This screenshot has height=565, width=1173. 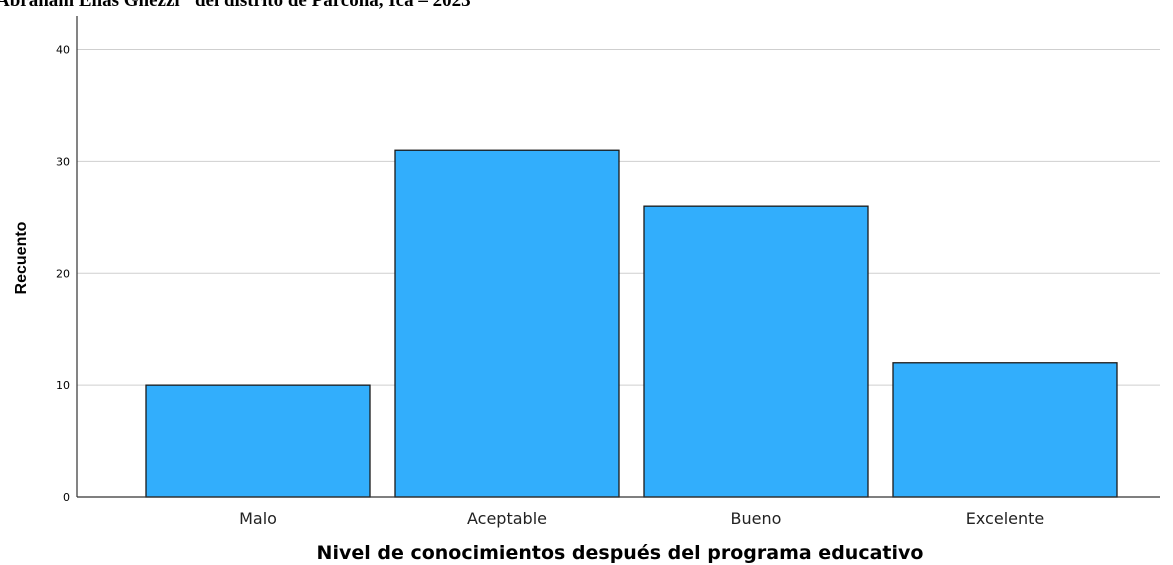 I want to click on y-tick-20: 20, so click(x=63, y=273).